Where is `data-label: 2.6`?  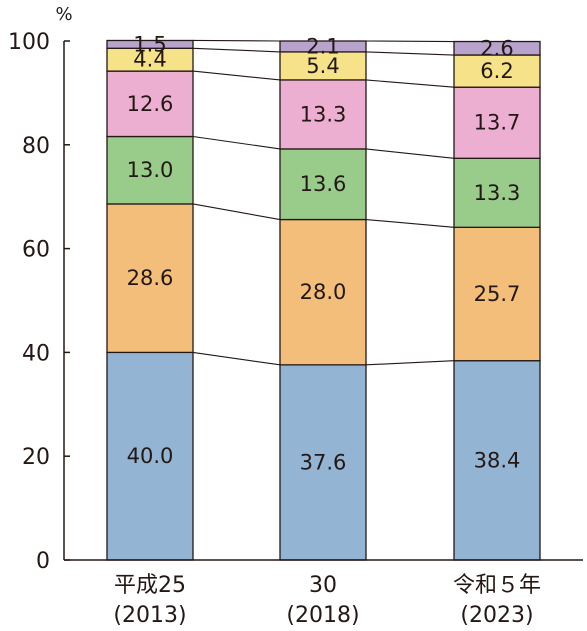
data-label: 2.6 is located at coordinates (496, 48).